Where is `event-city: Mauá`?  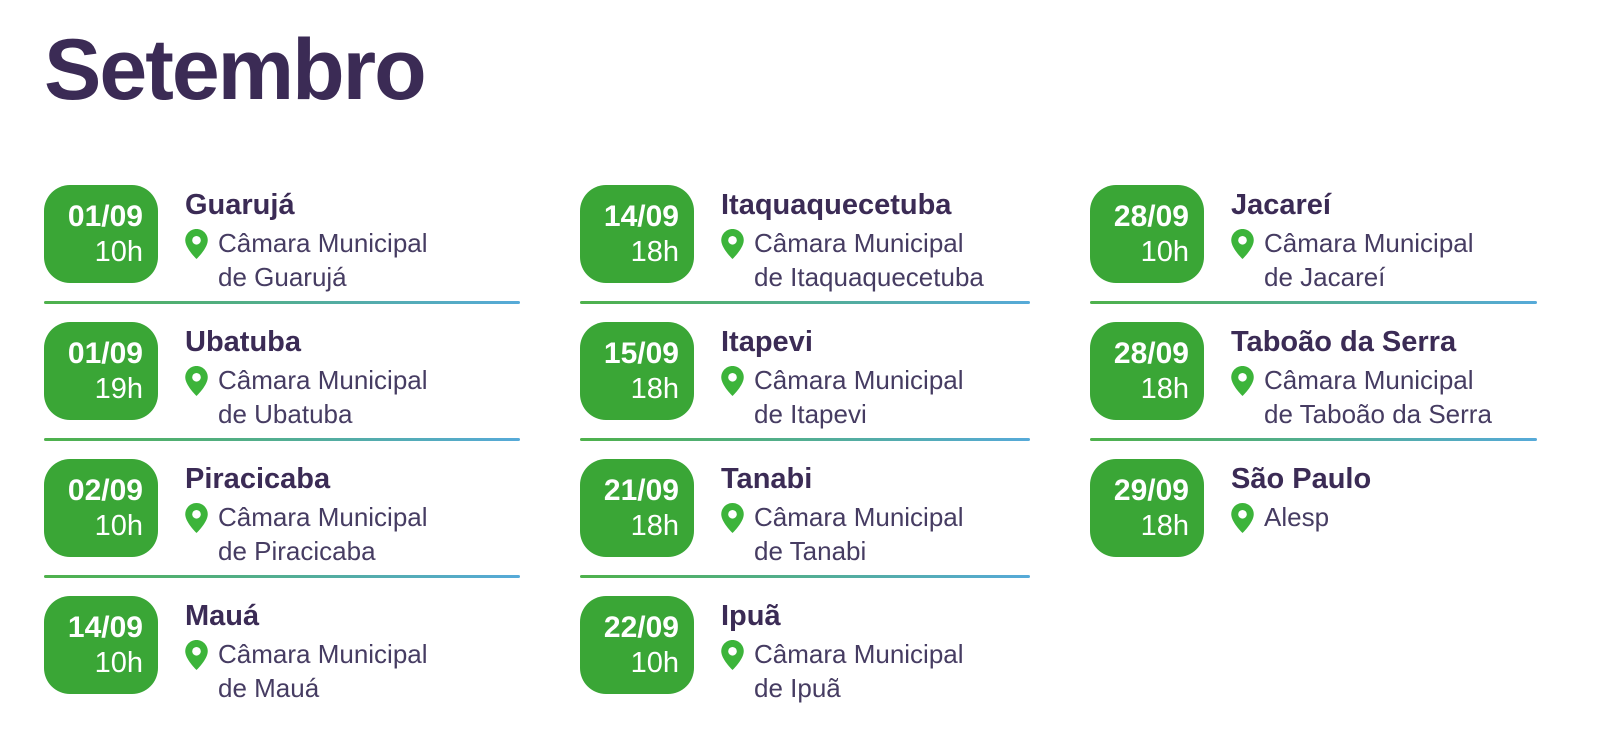 event-city: Mauá is located at coordinates (222, 616).